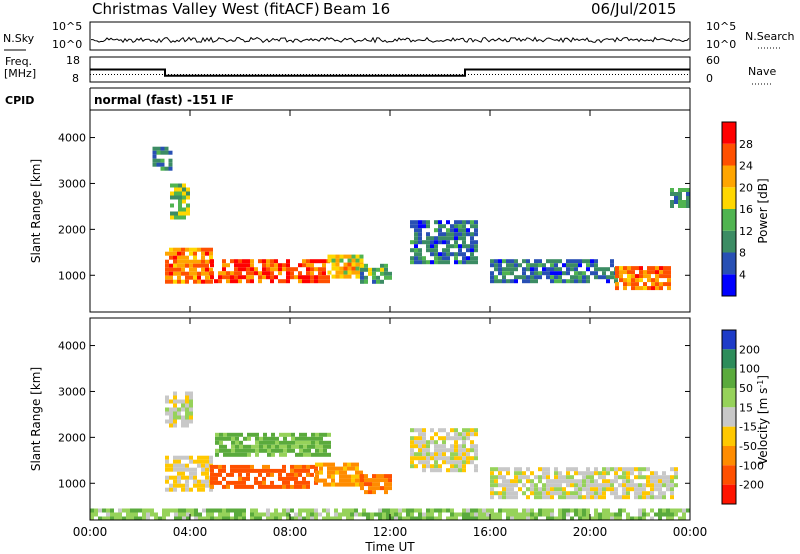 Image resolution: width=800 pixels, height=554 pixels. Describe the element at coordinates (19, 38) in the screenshot. I see `nsky-label: N.Sky` at that location.